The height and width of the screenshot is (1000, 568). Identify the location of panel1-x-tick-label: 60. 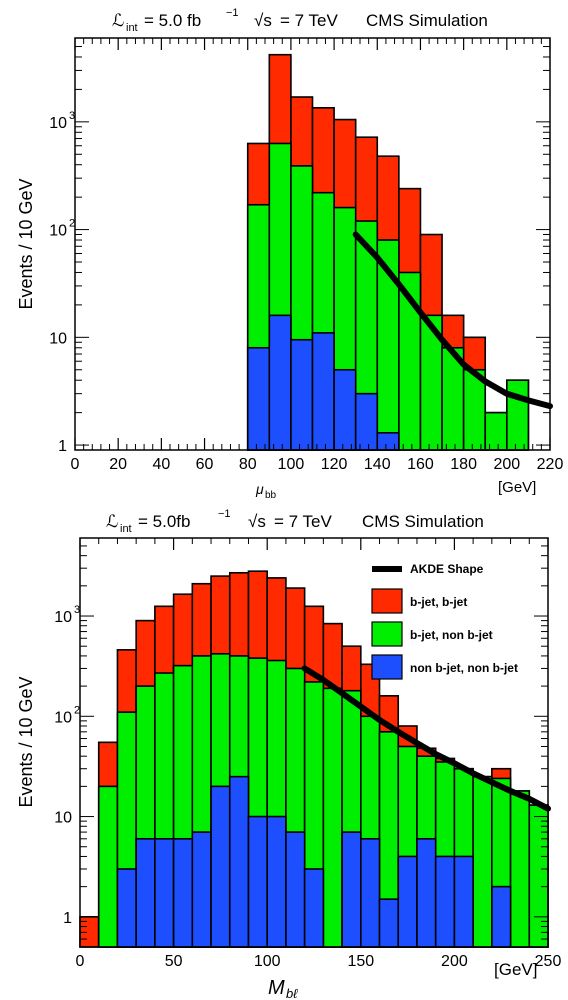
(205, 464).